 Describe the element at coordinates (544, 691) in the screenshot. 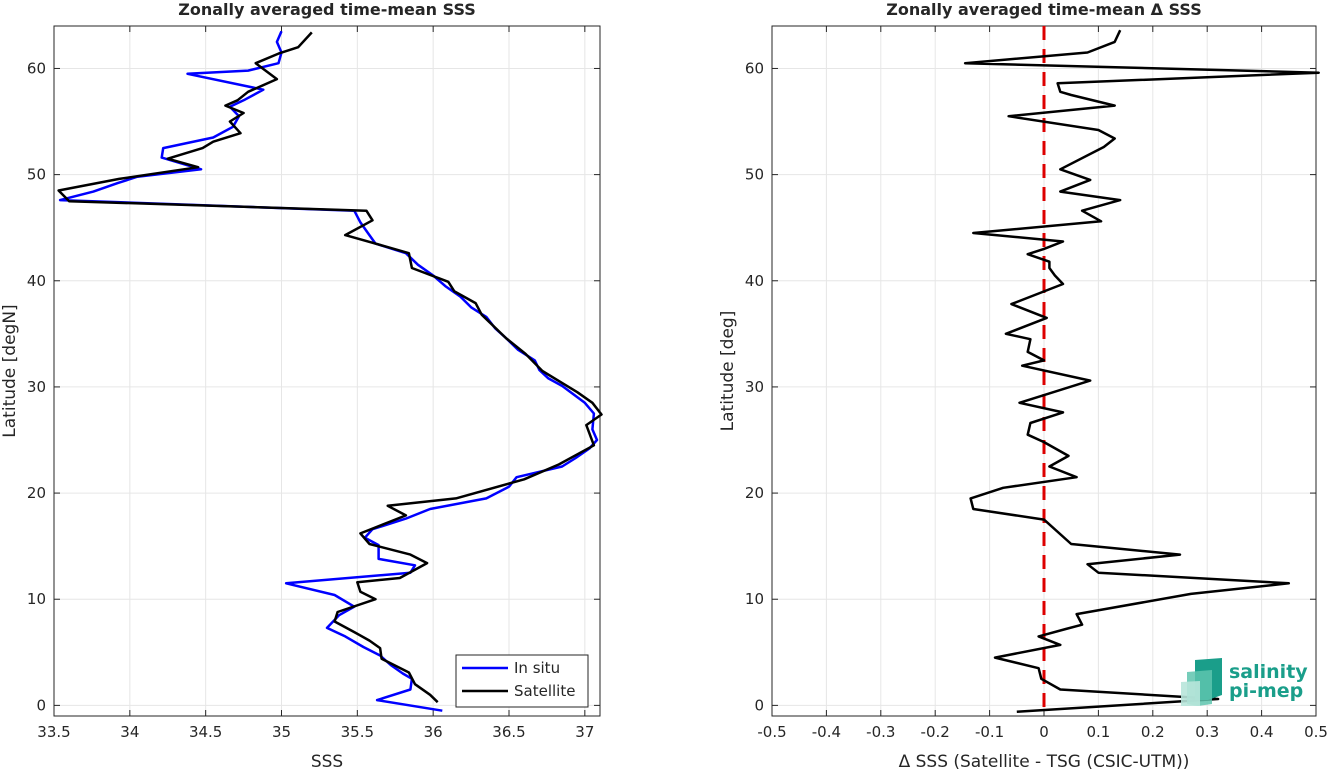

I see `legend-label-satellite: Satellite` at that location.